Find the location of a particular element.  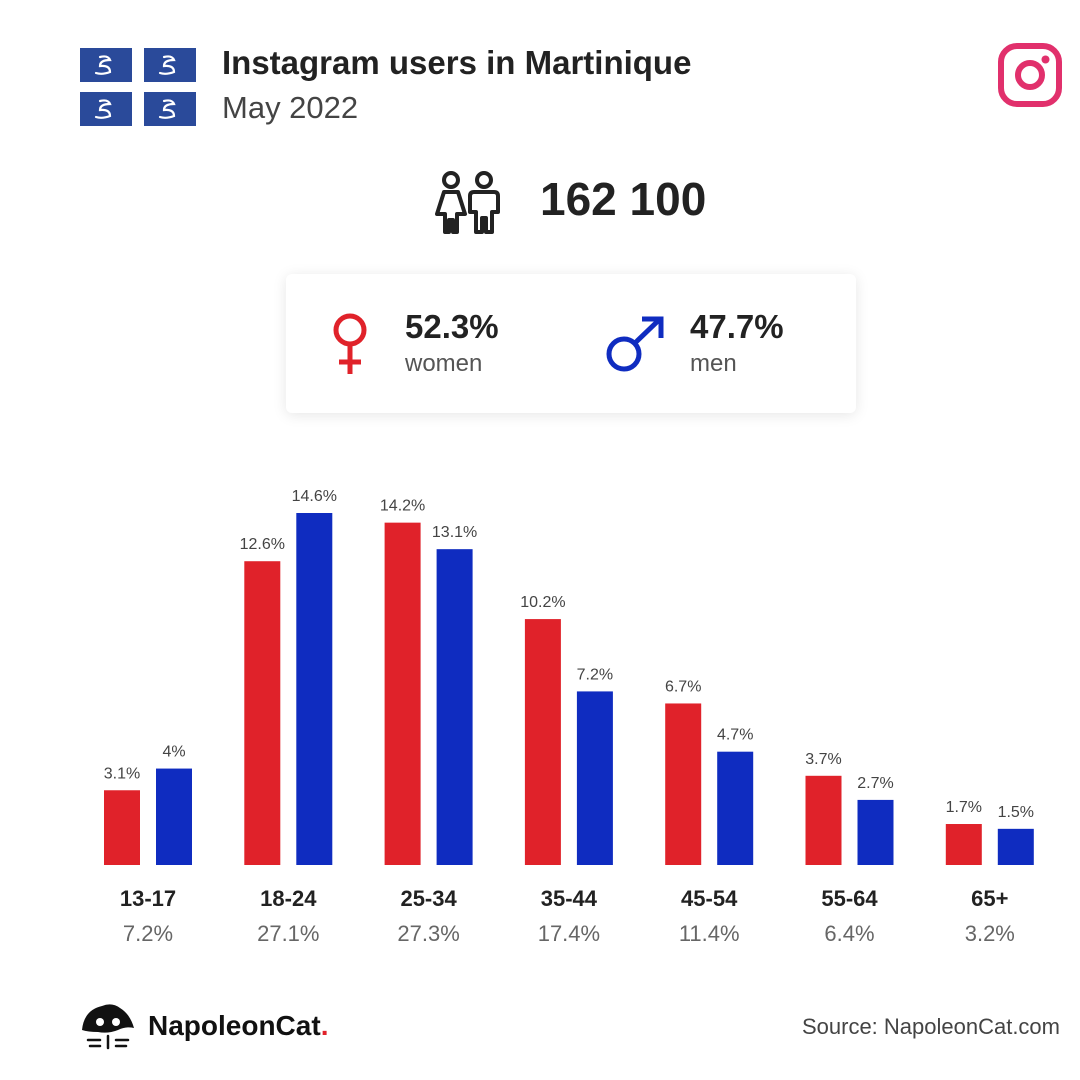

gender-split-card is located at coordinates (571, 343).